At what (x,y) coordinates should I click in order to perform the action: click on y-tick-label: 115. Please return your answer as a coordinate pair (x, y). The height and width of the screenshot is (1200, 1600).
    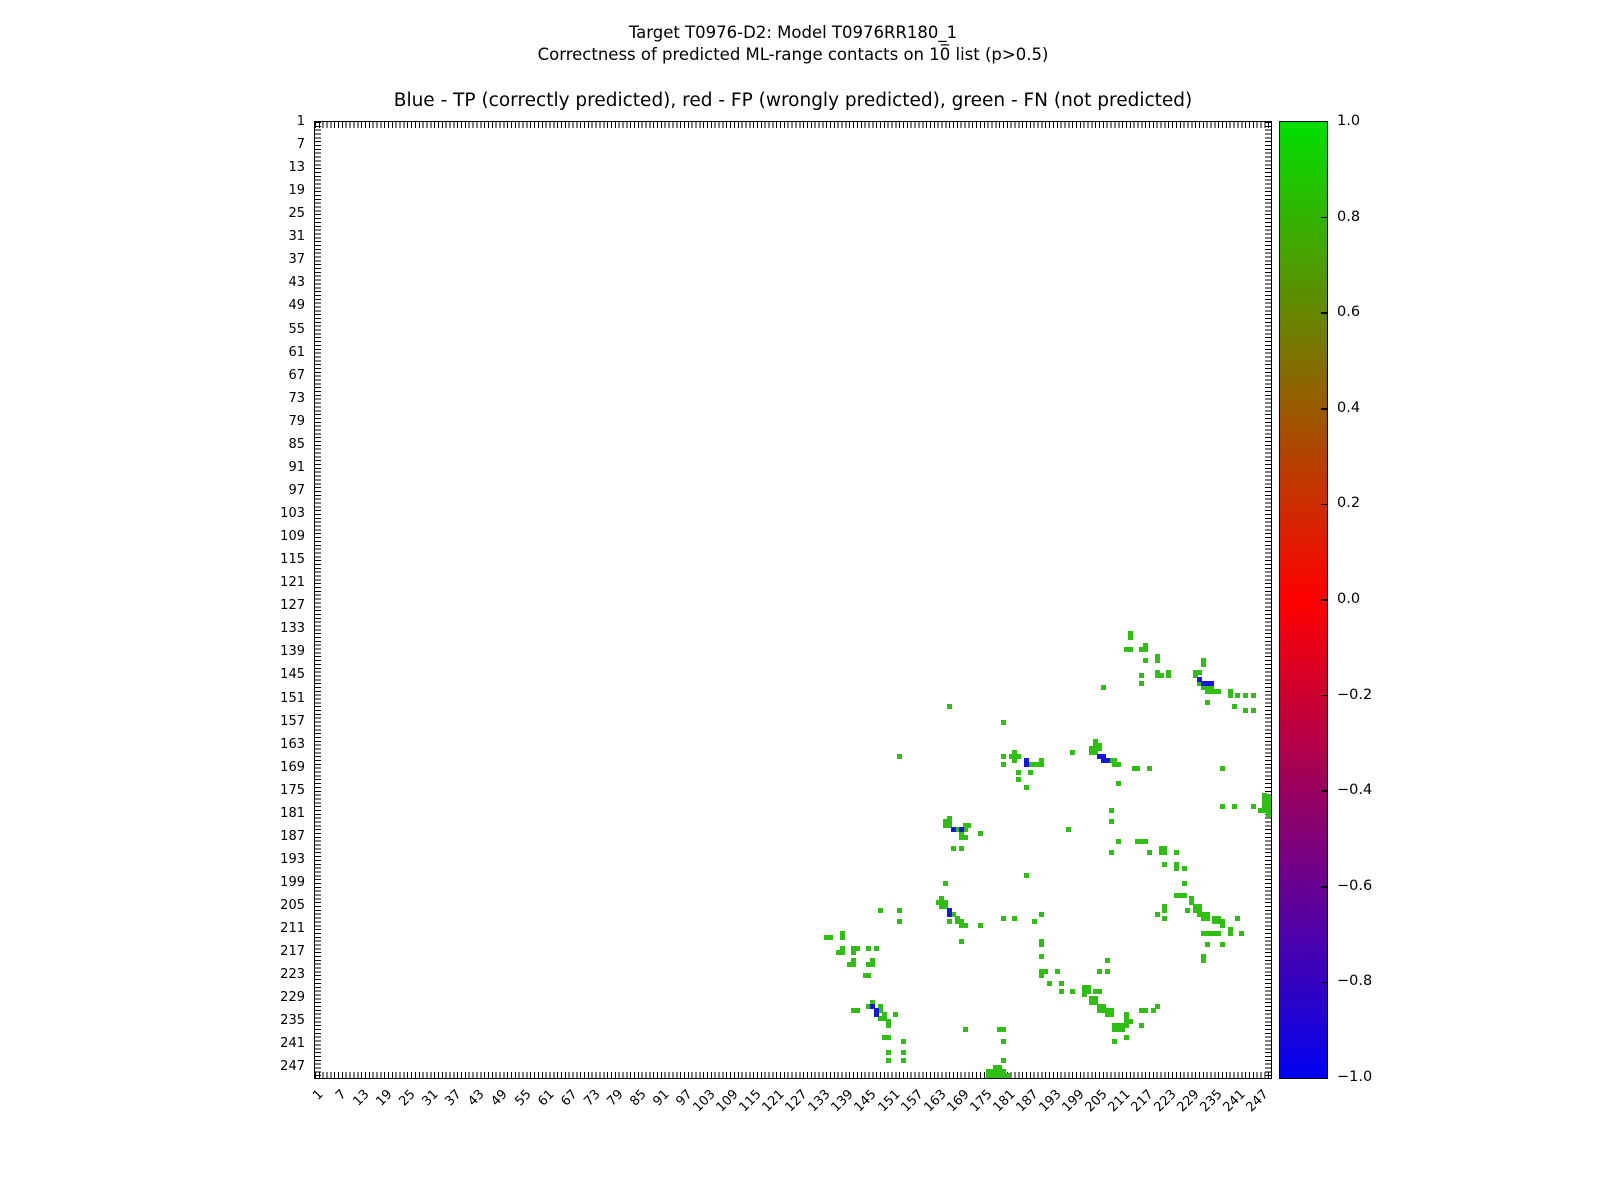
    Looking at the image, I should click on (292, 560).